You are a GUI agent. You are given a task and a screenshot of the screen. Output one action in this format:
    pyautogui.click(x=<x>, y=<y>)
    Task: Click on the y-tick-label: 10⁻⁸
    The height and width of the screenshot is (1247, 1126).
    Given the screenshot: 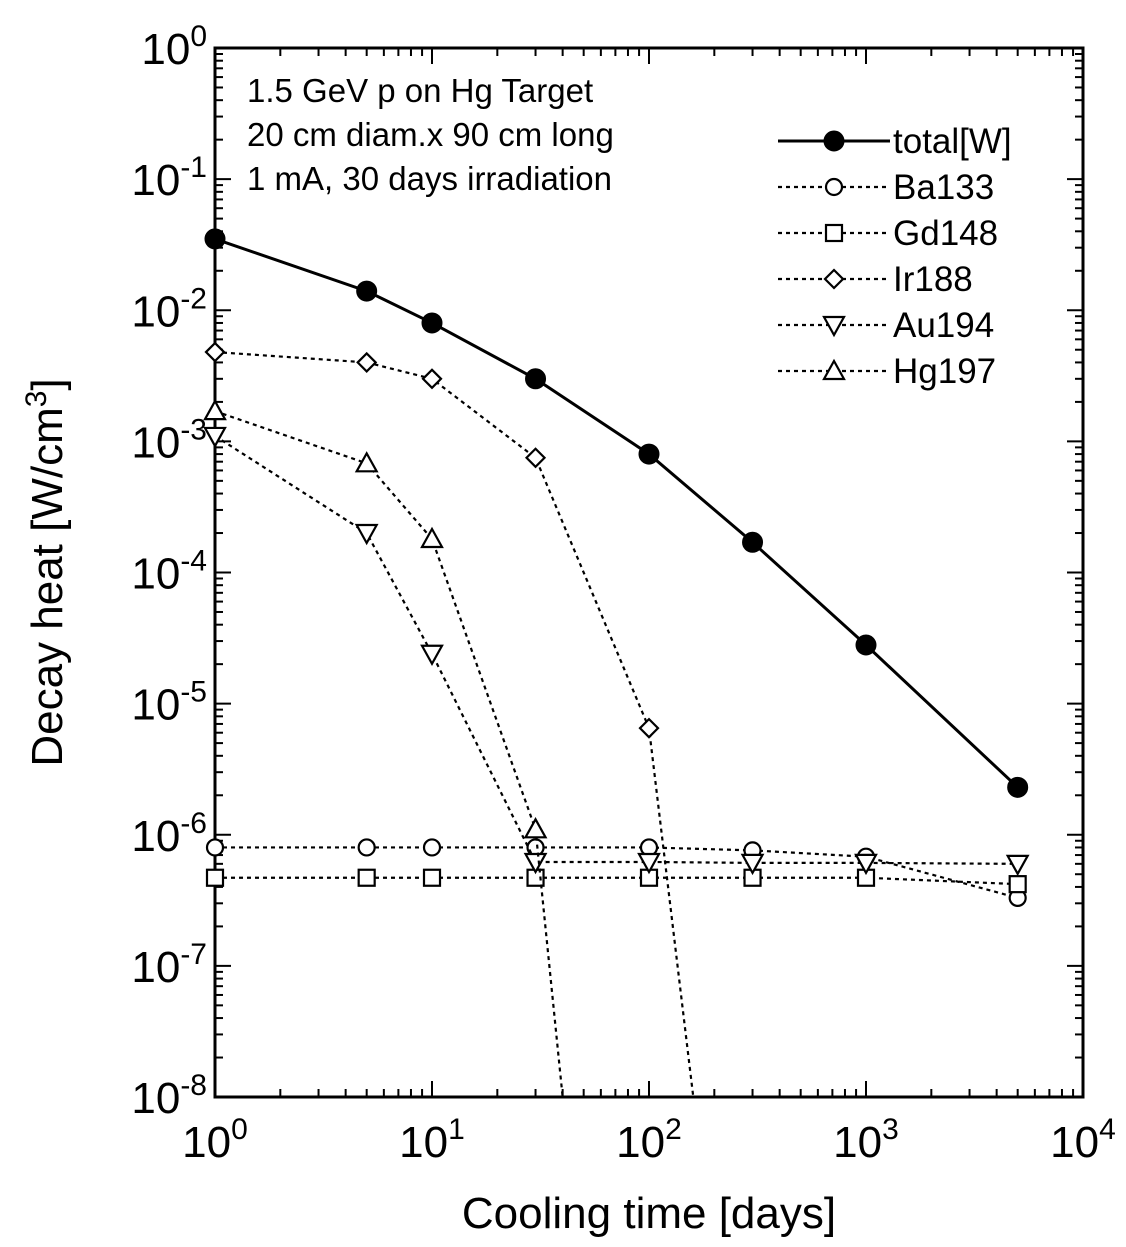 What is the action you would take?
    pyautogui.click(x=169, y=1096)
    